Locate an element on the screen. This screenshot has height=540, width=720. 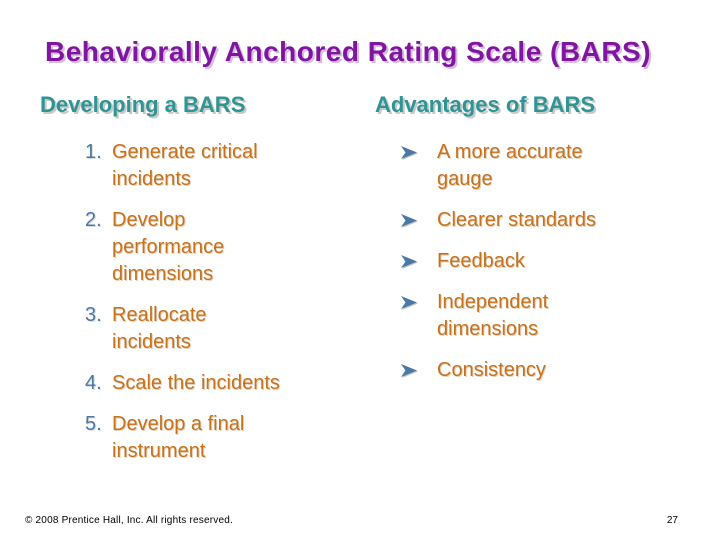
list-item-text: Scale the incidents is located at coordinates (196, 383).